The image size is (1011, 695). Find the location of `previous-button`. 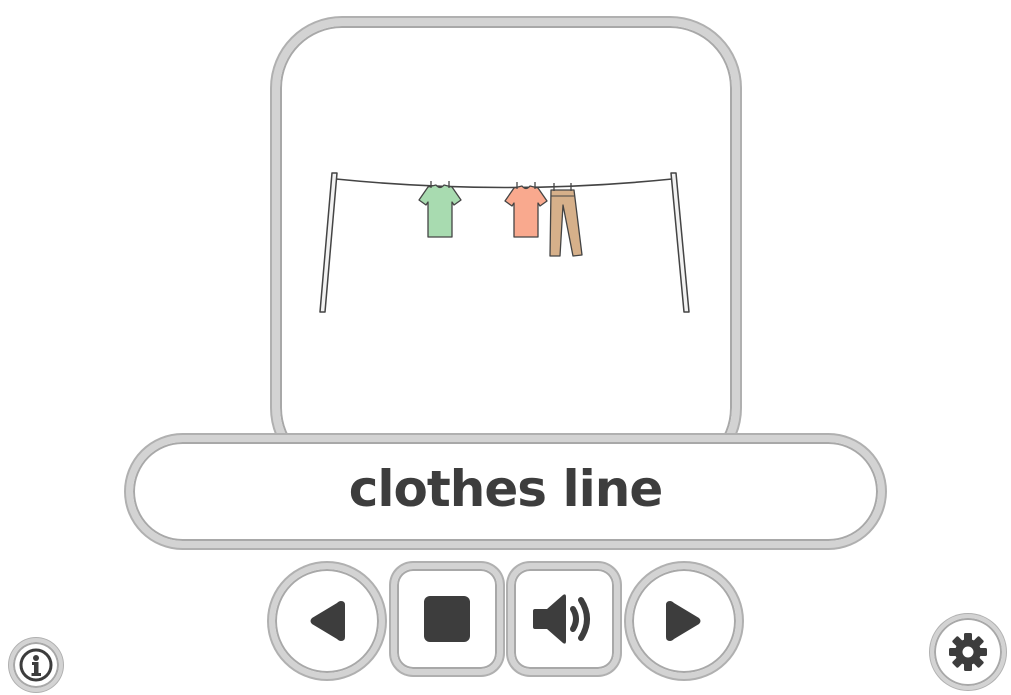

previous-button is located at coordinates (327, 621).